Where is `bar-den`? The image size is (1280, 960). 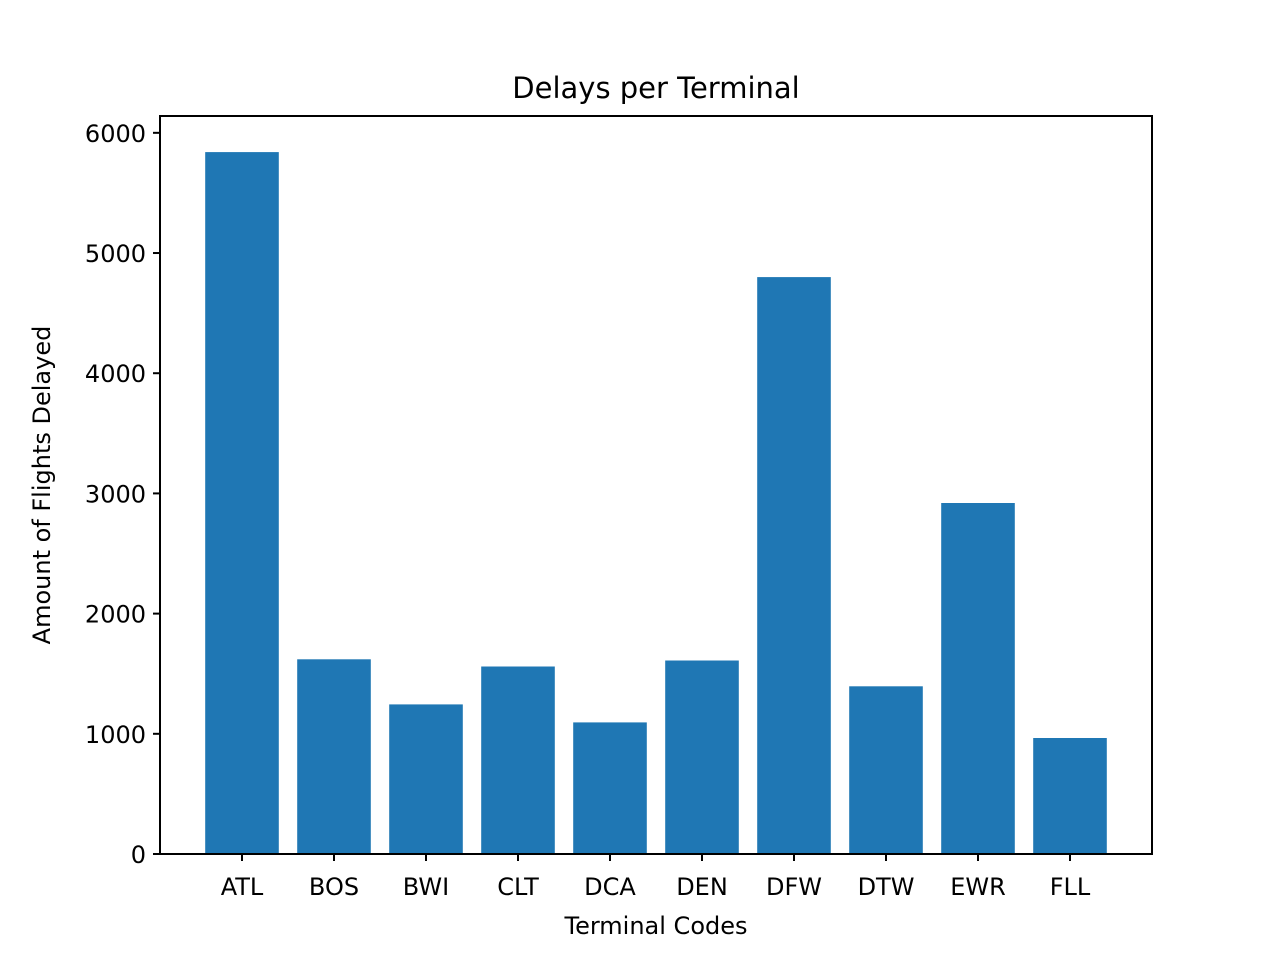 bar-den is located at coordinates (702, 757).